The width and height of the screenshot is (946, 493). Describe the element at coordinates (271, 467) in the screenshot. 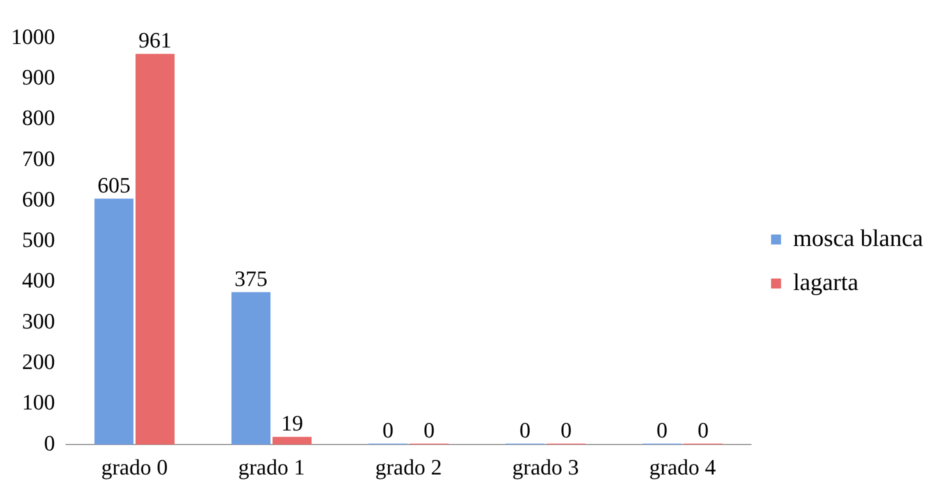

I see `x-tick-label: grado 1` at that location.